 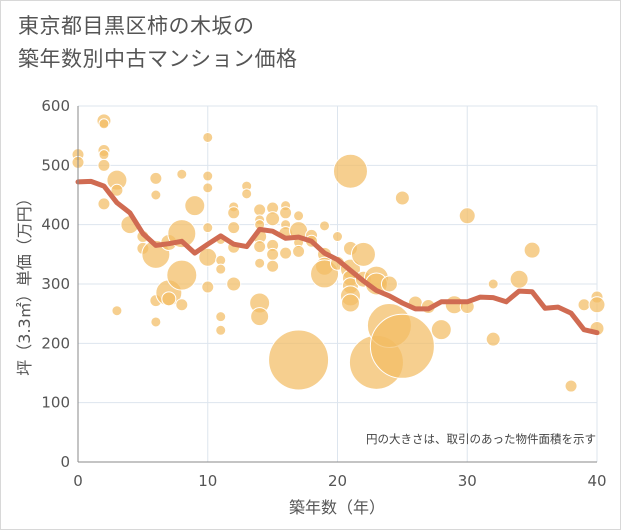 I want to click on bubble-size-note: 円の大きさは、取引のあった物件面積を示す, so click(x=481, y=439).